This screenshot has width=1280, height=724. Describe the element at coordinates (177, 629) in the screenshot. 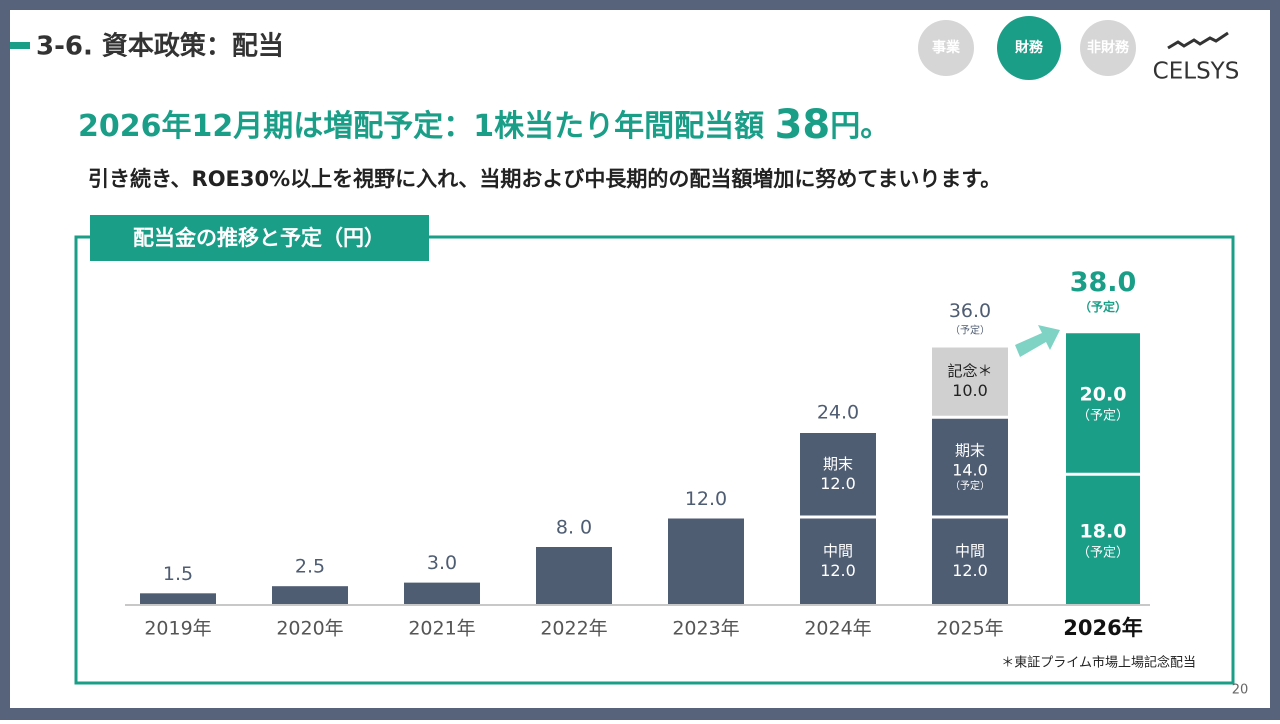

I see `x-tick-label: 2019年` at that location.